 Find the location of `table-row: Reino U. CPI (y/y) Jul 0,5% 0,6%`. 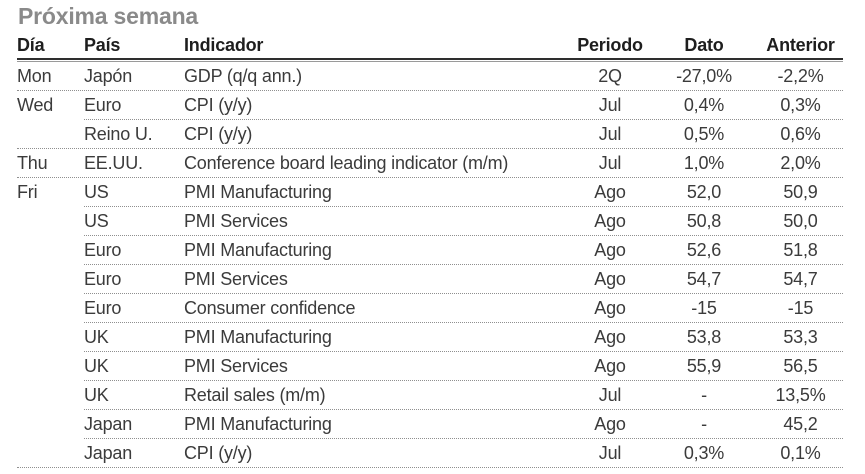

table-row: Reino U. CPI (y/y) Jul 0,5% 0,6% is located at coordinates (430, 134).